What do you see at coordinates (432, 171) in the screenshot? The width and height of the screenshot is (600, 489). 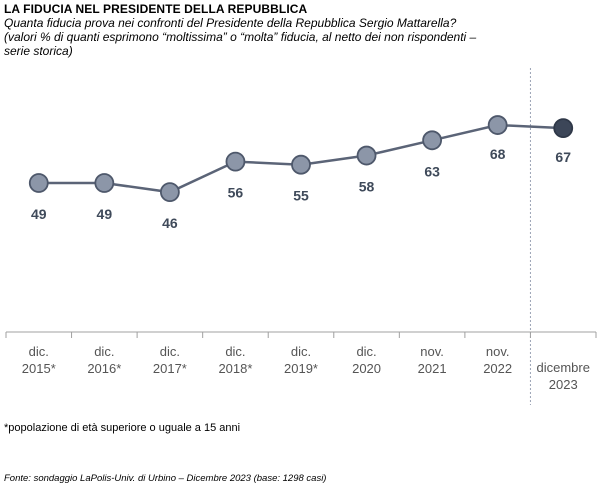 I see `data-label: 63` at bounding box center [432, 171].